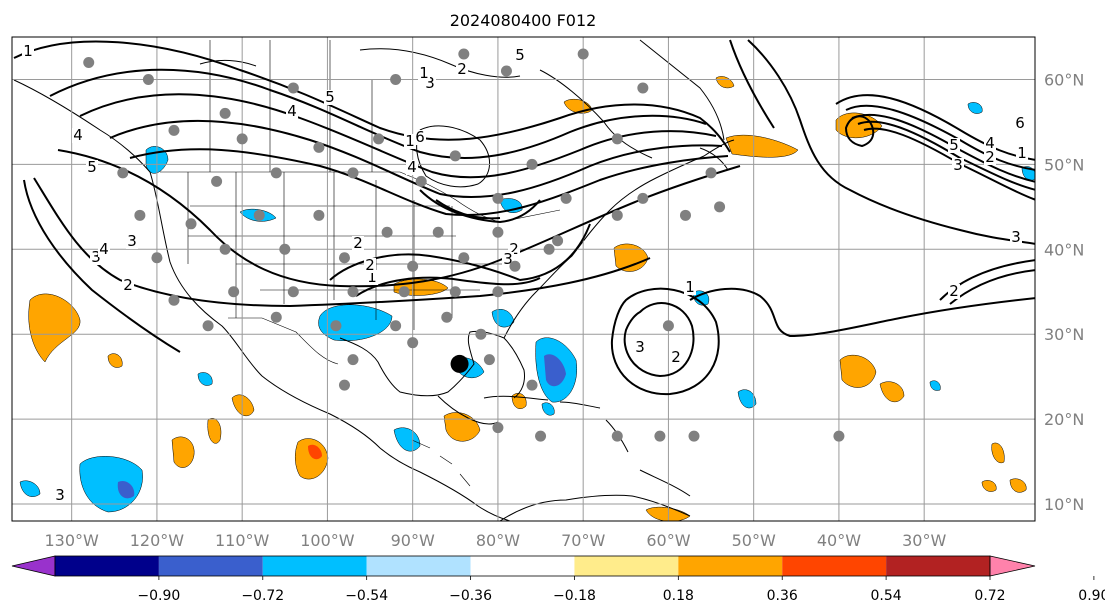  I want to click on arctic-islands, so click(360, 63).